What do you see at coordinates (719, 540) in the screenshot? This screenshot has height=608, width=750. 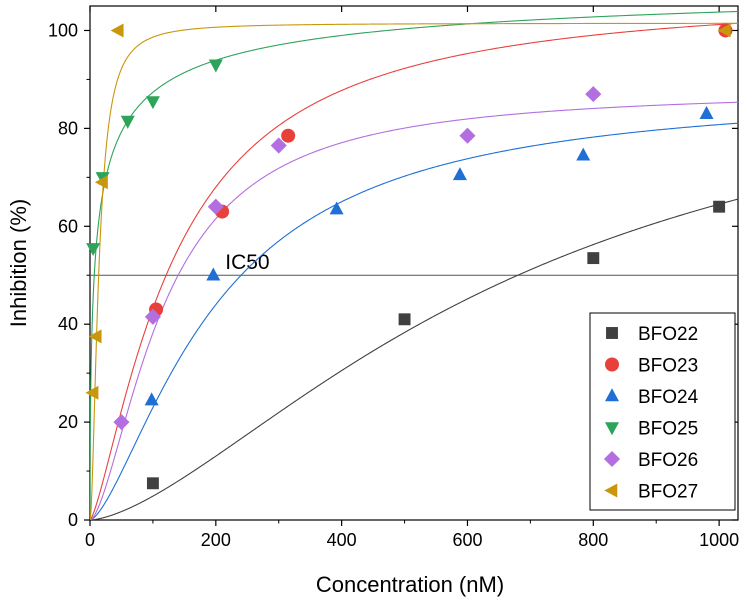 I see `x-tick-label: 1000` at bounding box center [719, 540].